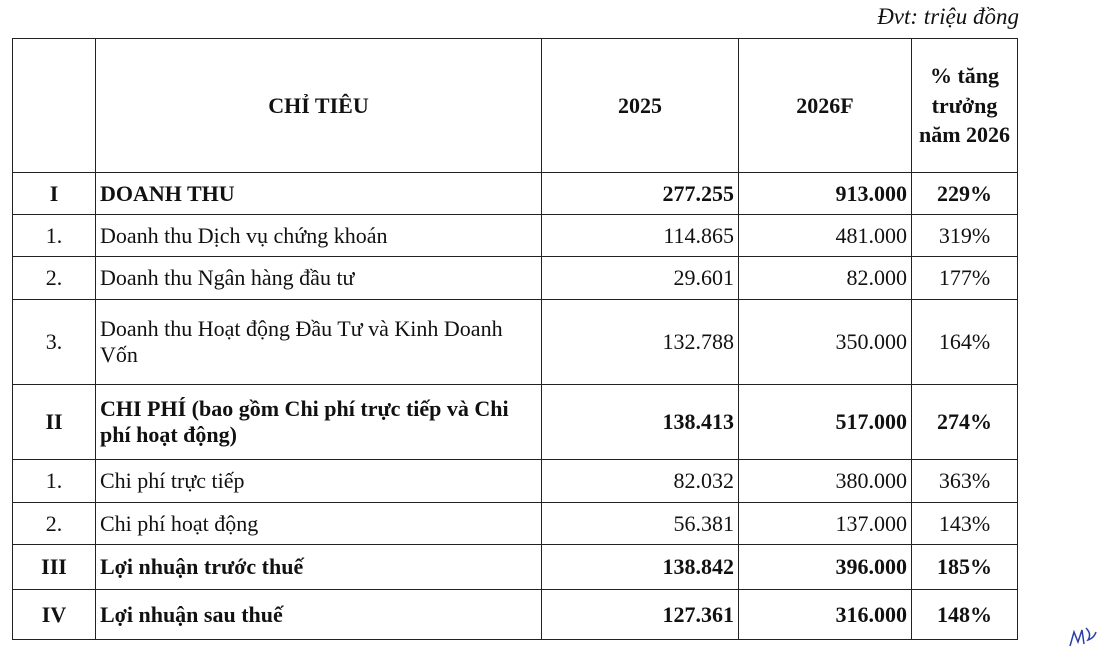  I want to click on value-2025: 138.413, so click(640, 422).